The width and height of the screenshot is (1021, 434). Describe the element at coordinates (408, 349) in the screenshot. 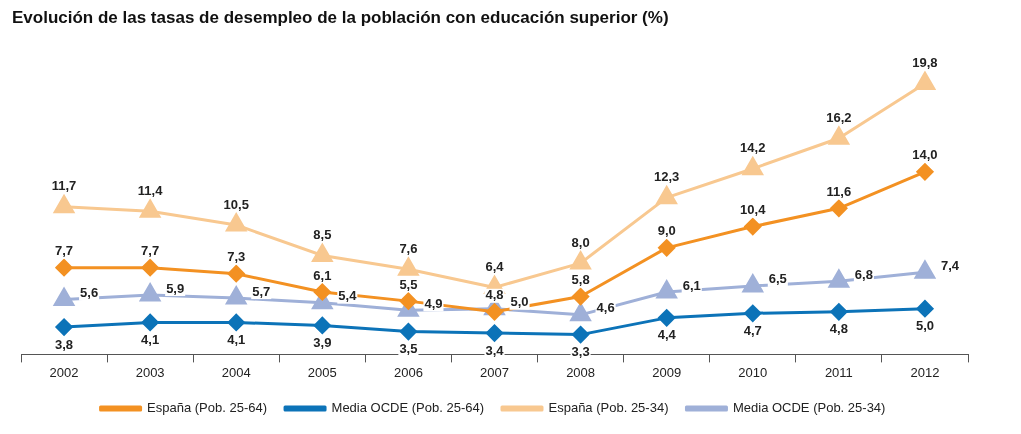

I see `data-label: 3,5` at that location.